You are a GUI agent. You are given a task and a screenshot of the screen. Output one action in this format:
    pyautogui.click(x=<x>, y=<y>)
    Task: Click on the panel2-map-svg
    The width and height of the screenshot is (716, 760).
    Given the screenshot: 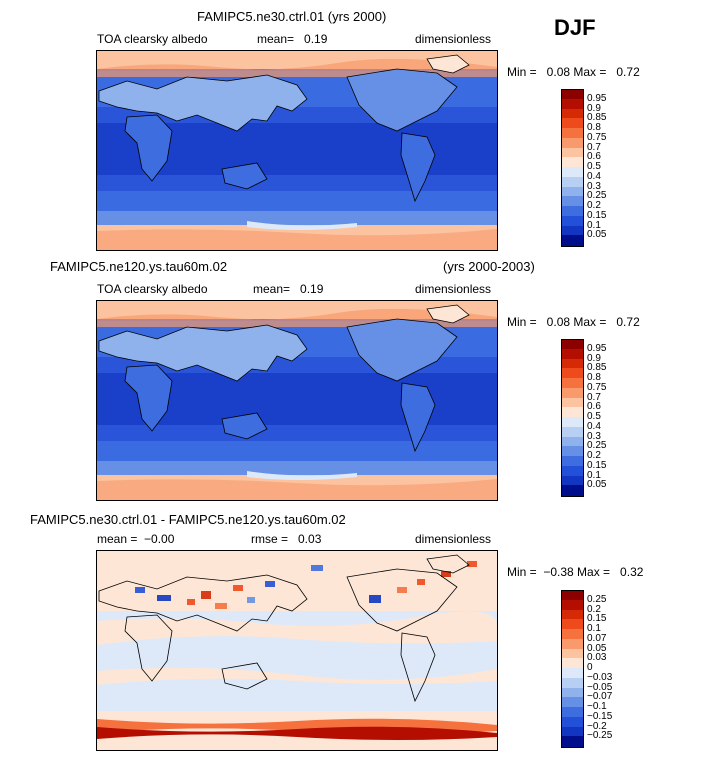 What is the action you would take?
    pyautogui.click(x=297, y=400)
    